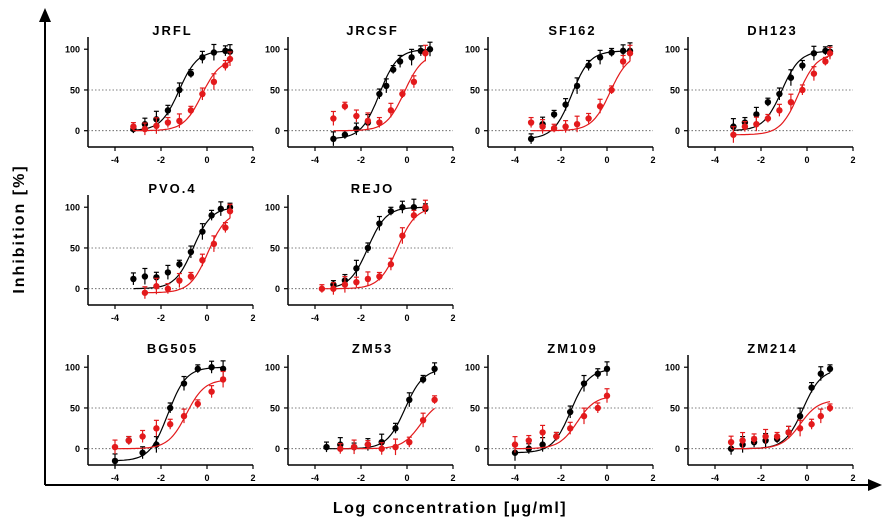  I want to click on panel-zm53: ZM53 0 50 100 -4 -2 0 2, so click(360, 412).